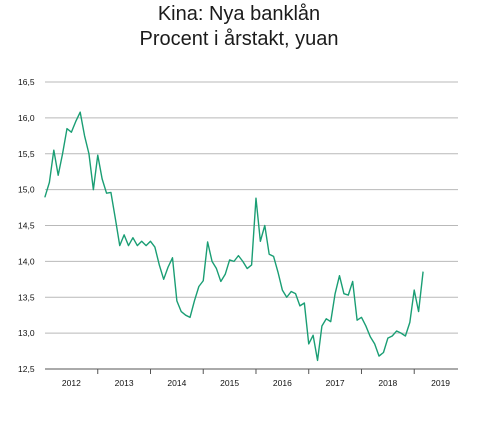 The height and width of the screenshot is (428, 478). I want to click on y-tick-label: 14,0, so click(26, 261).